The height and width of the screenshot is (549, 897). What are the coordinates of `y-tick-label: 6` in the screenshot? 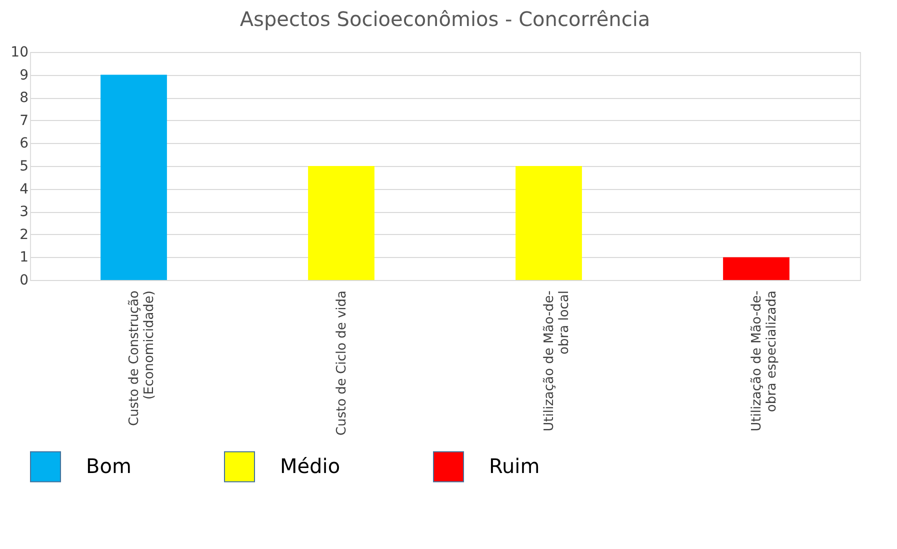 It's located at (24, 144).